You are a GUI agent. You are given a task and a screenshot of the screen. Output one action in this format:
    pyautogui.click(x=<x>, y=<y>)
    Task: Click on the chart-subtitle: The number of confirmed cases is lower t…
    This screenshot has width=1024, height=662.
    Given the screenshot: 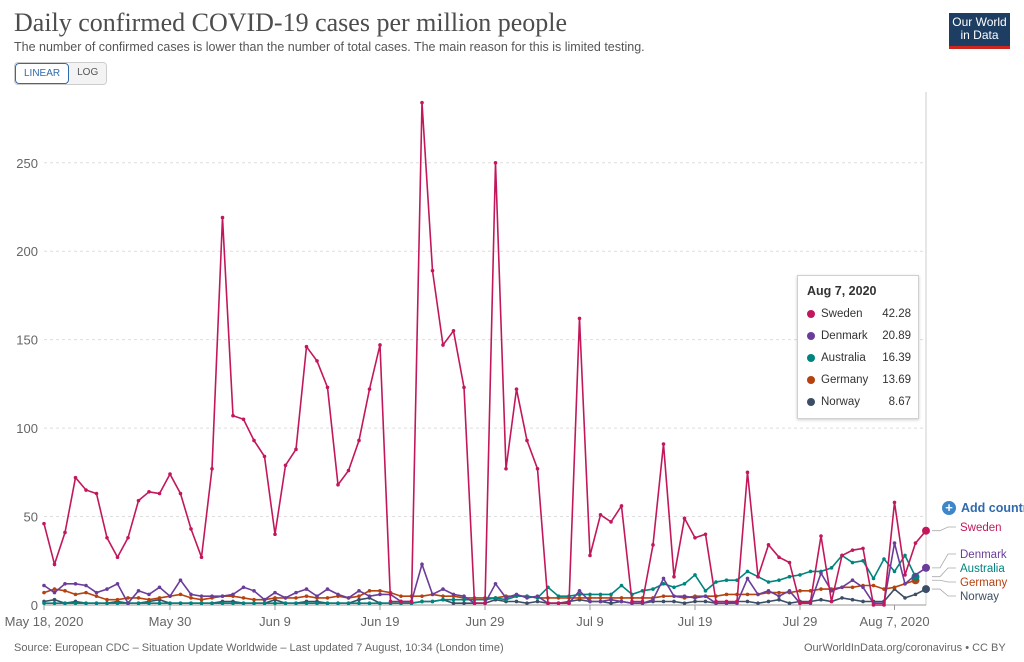 What is the action you would take?
    pyautogui.click(x=329, y=47)
    